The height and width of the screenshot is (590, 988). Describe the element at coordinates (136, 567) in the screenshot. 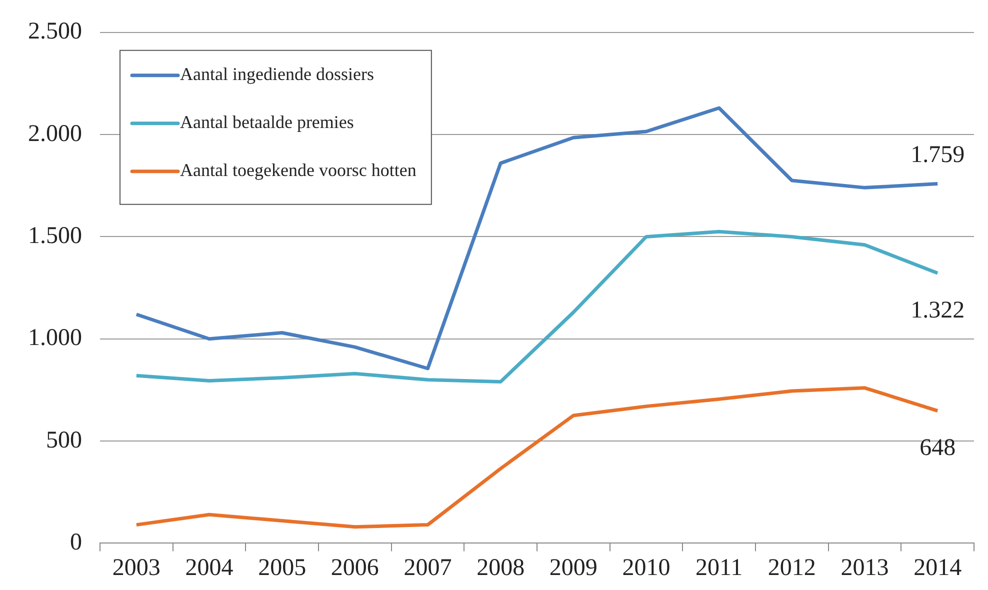

I see `x-tick-label: 2003` at that location.